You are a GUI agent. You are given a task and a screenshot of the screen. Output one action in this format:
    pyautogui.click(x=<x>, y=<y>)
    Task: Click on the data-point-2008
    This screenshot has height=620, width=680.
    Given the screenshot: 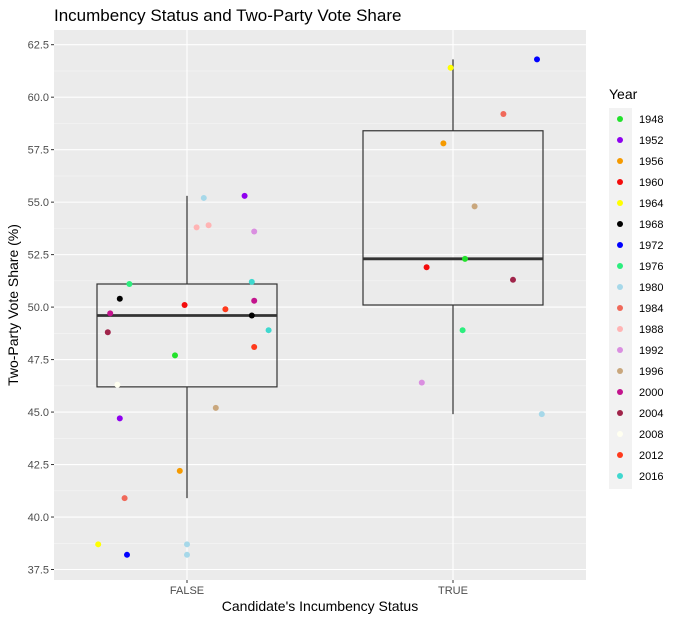 What is the action you would take?
    pyautogui.click(x=117, y=384)
    